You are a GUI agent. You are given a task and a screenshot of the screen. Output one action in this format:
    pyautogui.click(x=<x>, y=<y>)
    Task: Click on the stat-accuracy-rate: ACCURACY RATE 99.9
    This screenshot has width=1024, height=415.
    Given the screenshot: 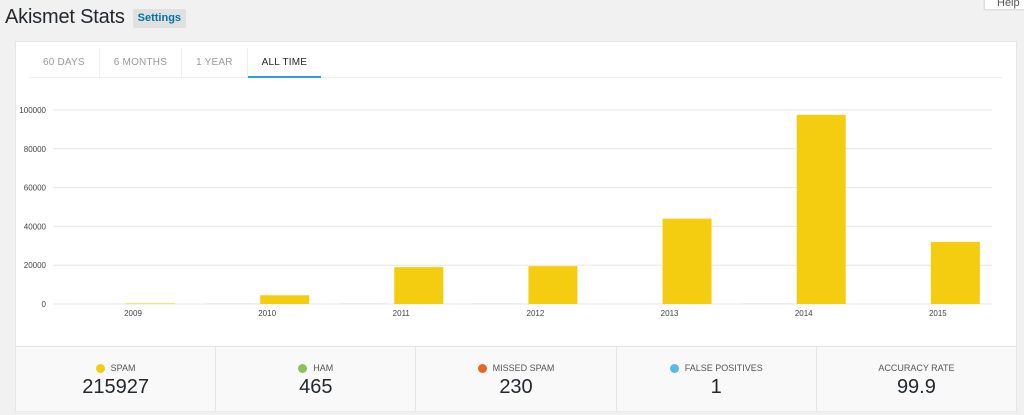 What is the action you would take?
    pyautogui.click(x=916, y=379)
    